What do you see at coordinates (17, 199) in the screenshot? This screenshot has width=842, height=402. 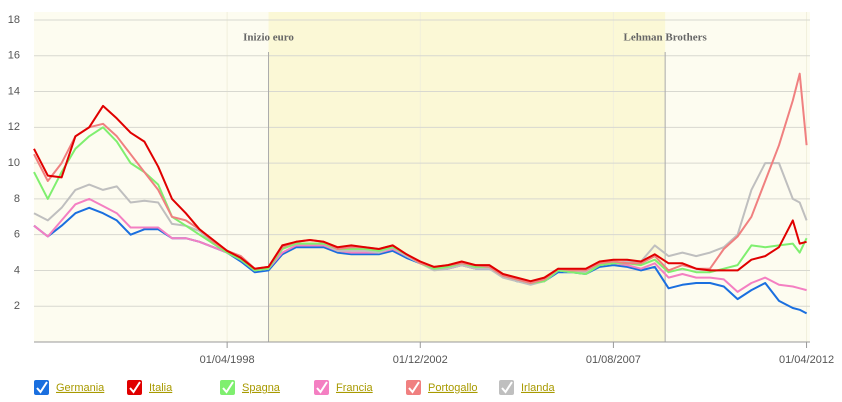 I see `y-tick-label: 8` at bounding box center [17, 199].